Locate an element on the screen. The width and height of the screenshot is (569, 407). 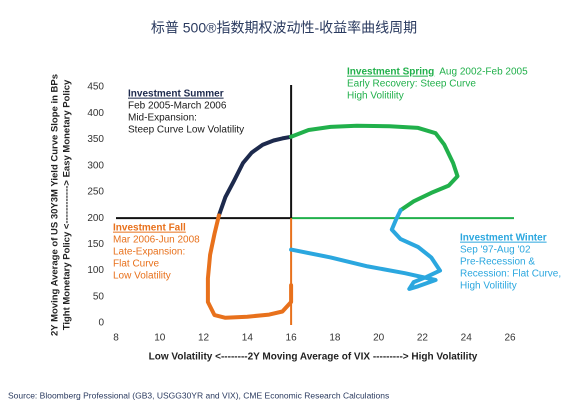
annotation-line: Low Volatility is located at coordinates (142, 276).